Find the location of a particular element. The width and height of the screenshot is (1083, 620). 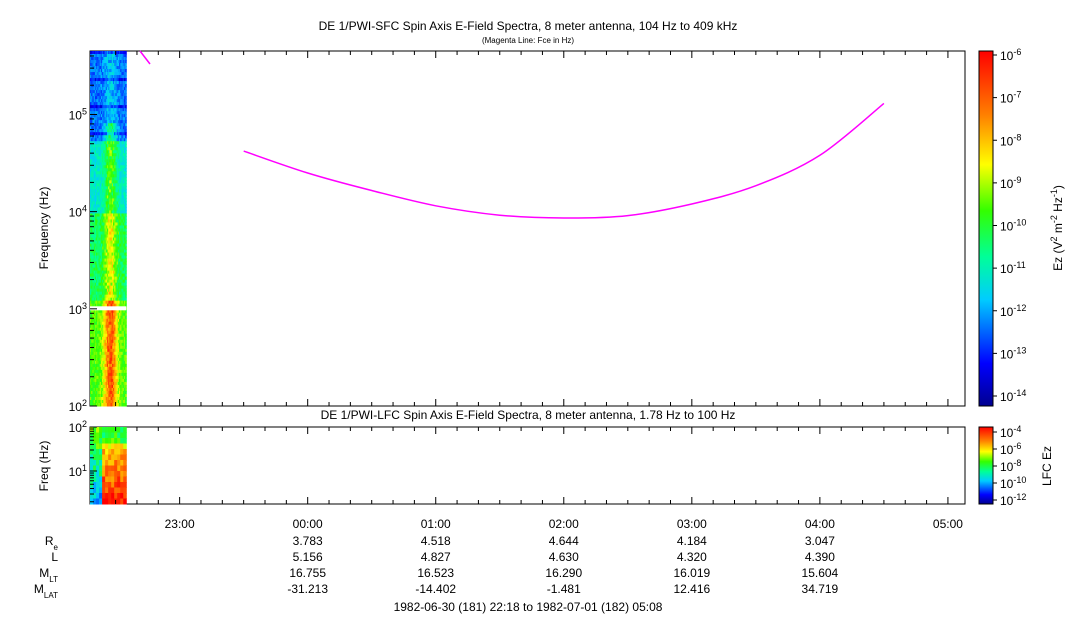

cbar1-tick-label: 10-13 is located at coordinates (1013, 353).